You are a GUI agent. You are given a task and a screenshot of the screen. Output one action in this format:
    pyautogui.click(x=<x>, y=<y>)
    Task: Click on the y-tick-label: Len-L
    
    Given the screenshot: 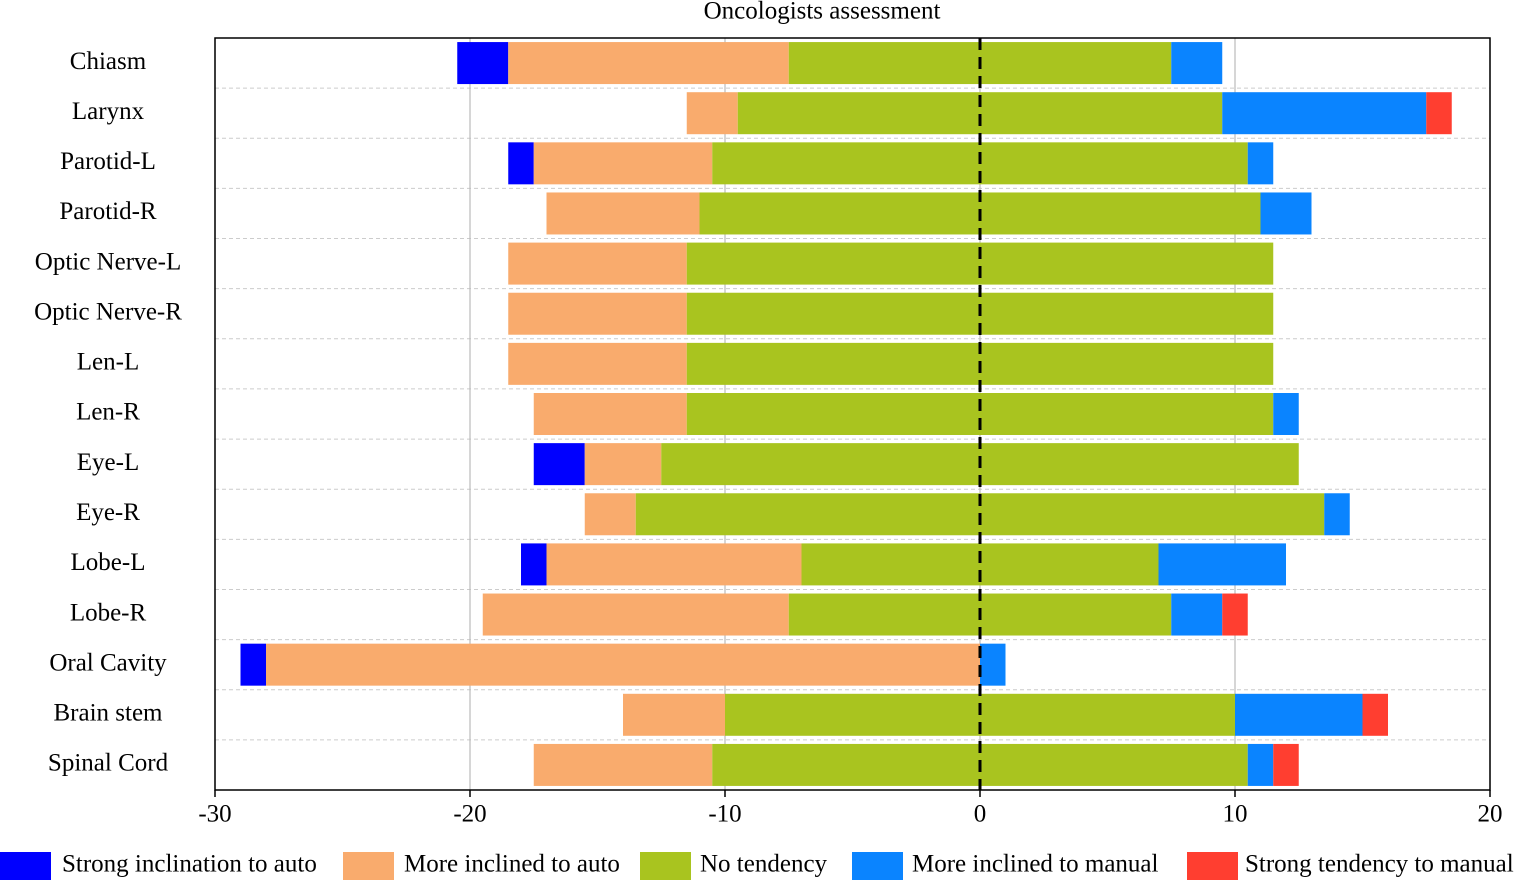 What is the action you would take?
    pyautogui.click(x=108, y=362)
    